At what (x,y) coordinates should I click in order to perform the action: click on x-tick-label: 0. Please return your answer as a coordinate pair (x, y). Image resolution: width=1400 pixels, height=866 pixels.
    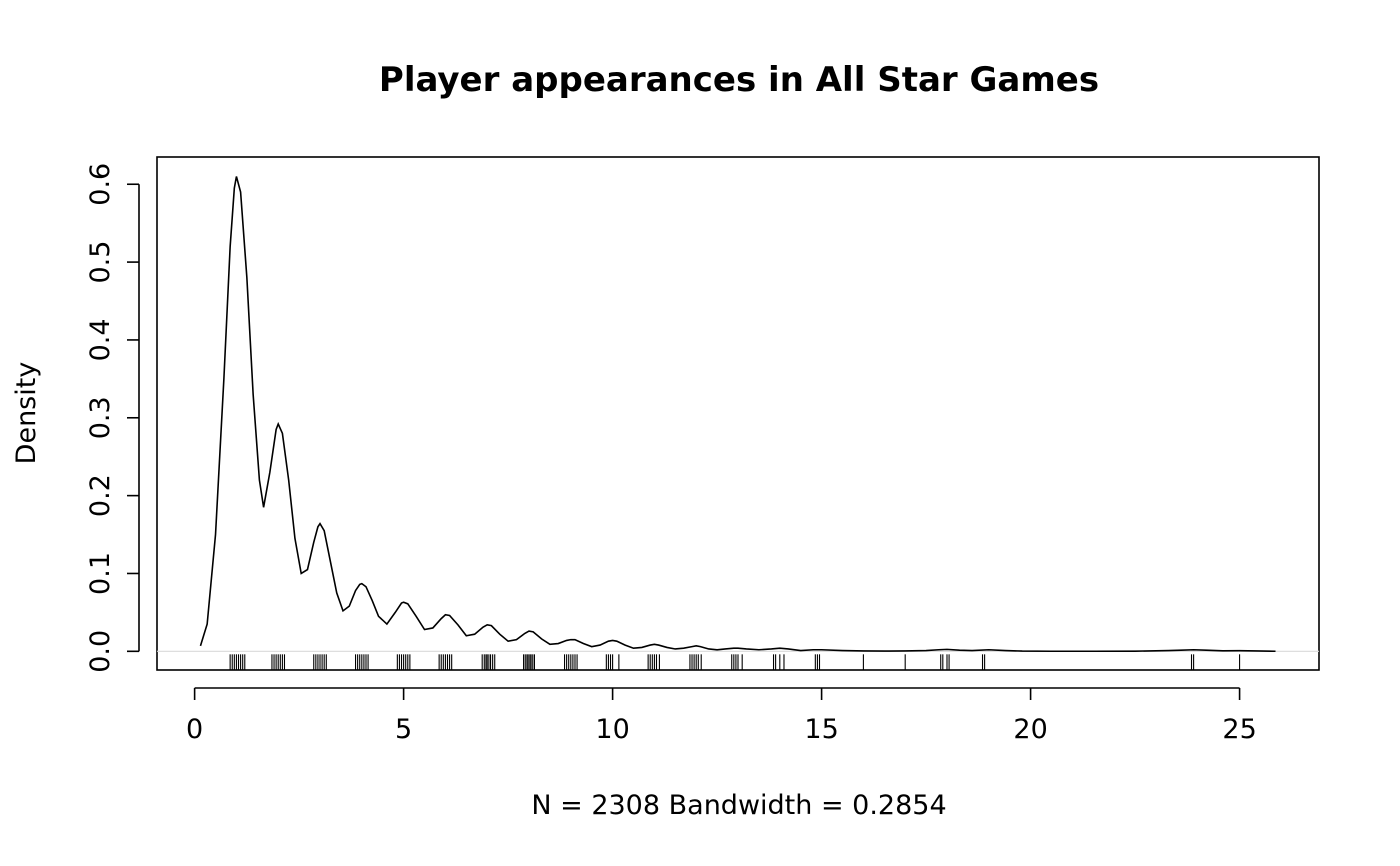
    Looking at the image, I should click on (194, 729).